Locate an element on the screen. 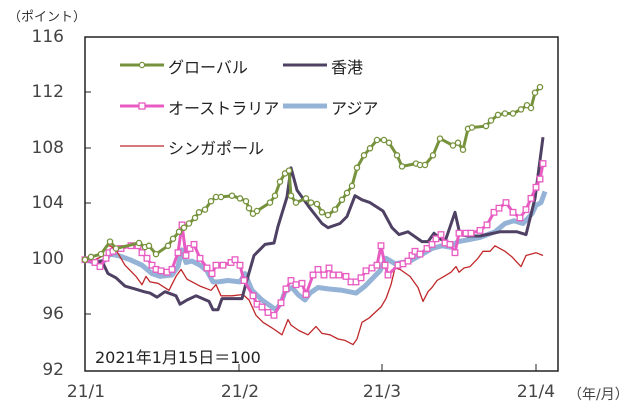 The image size is (640, 415). y-tick-92: 92 is located at coordinates (53, 370).